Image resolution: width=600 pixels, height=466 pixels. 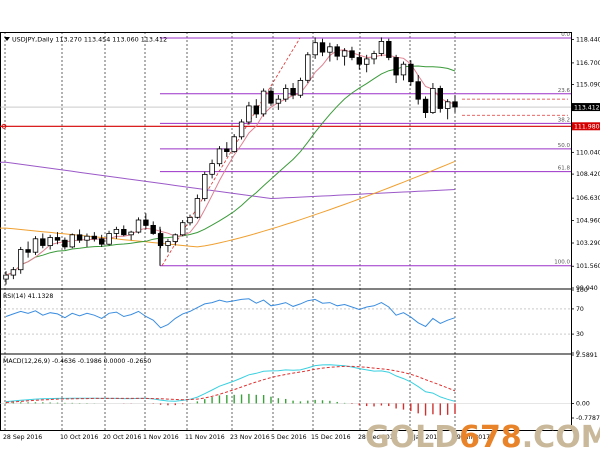 I want to click on x-tick-label: 9 Jan 2017, so click(x=424, y=437).